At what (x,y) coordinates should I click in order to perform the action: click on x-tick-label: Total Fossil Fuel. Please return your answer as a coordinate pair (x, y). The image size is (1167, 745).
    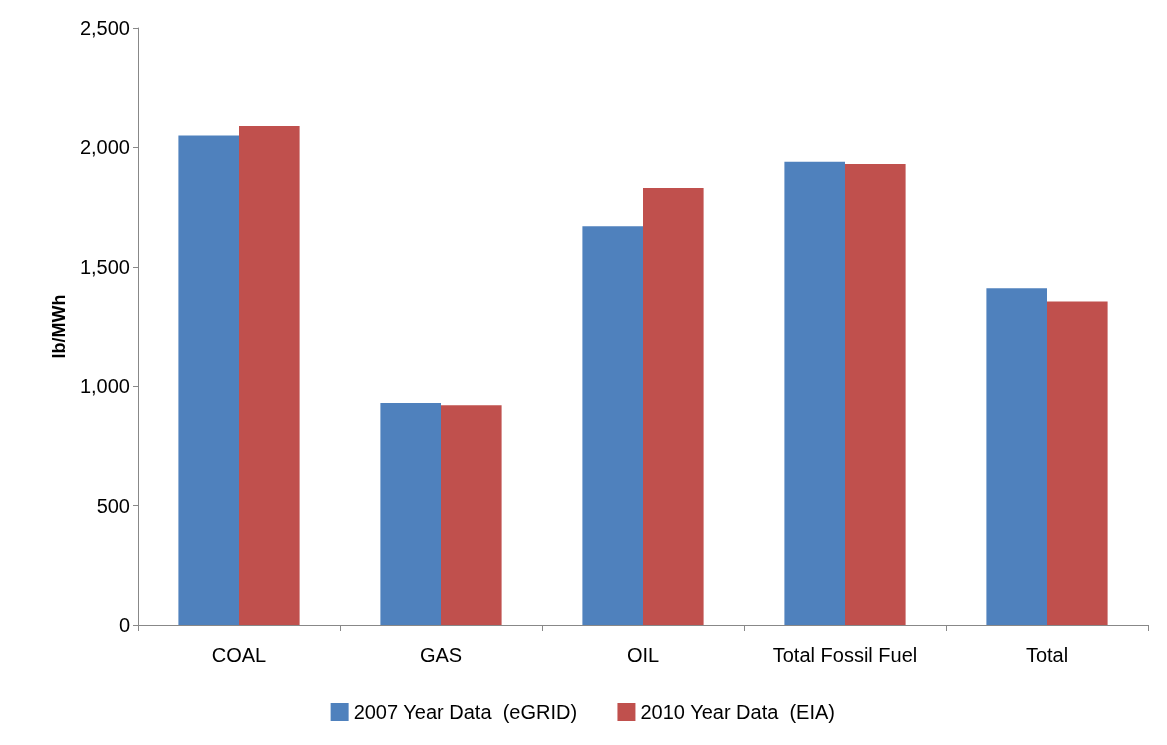
    Looking at the image, I should click on (845, 655).